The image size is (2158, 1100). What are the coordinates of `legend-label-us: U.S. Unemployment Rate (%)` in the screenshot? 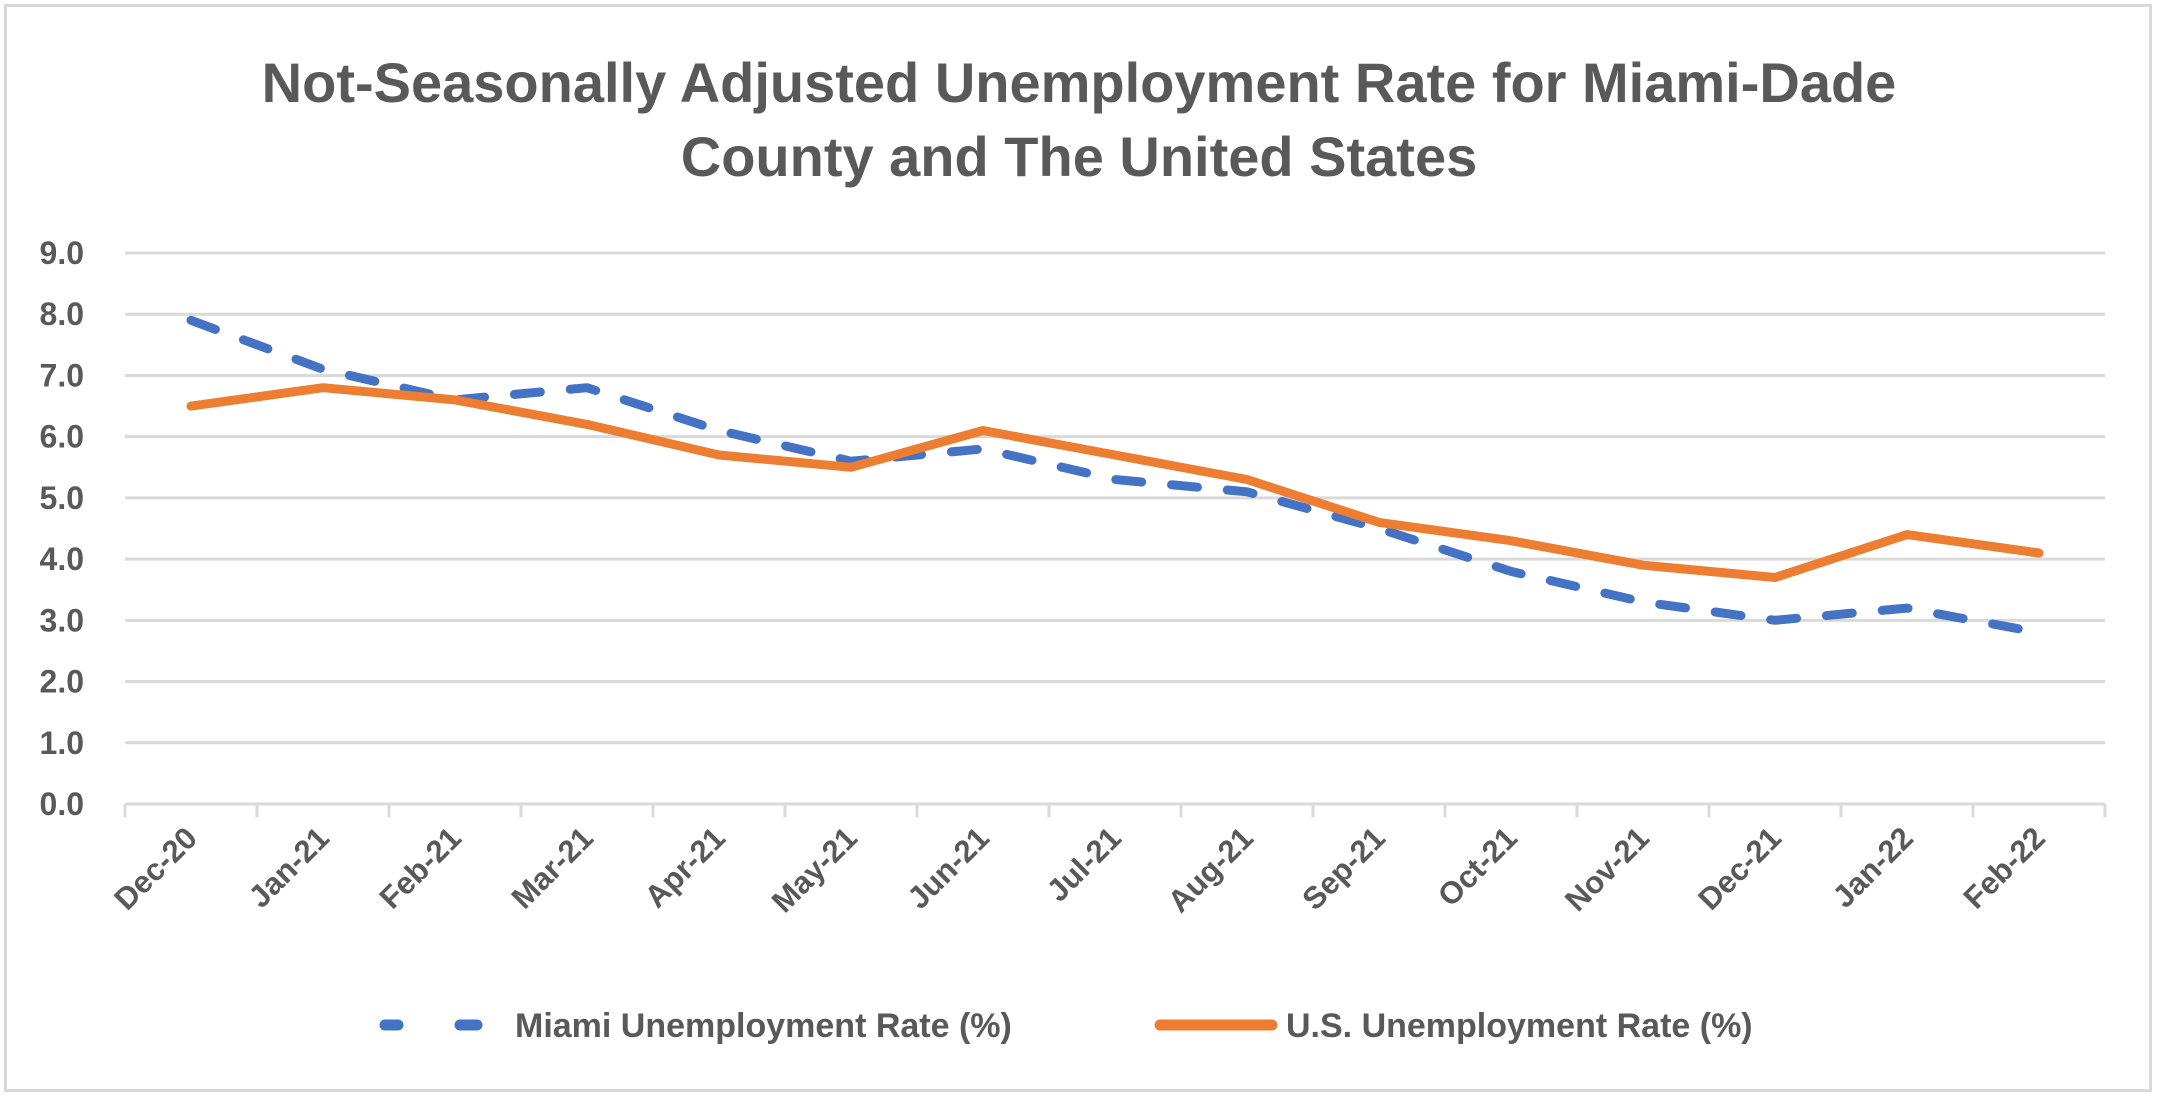 It's located at (1519, 1026).